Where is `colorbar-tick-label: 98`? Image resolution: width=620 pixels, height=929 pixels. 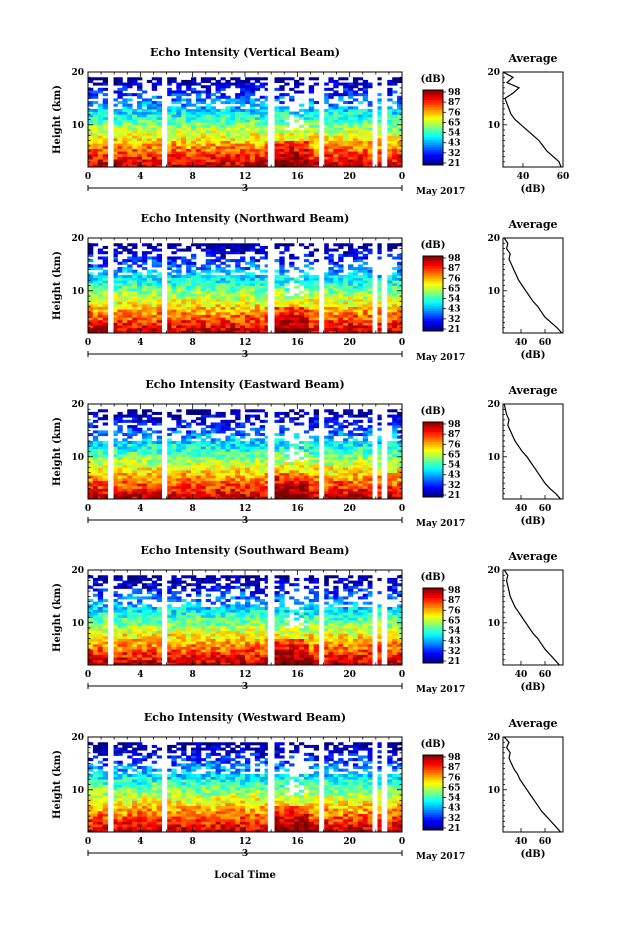 colorbar-tick-label: 98 is located at coordinates (454, 259).